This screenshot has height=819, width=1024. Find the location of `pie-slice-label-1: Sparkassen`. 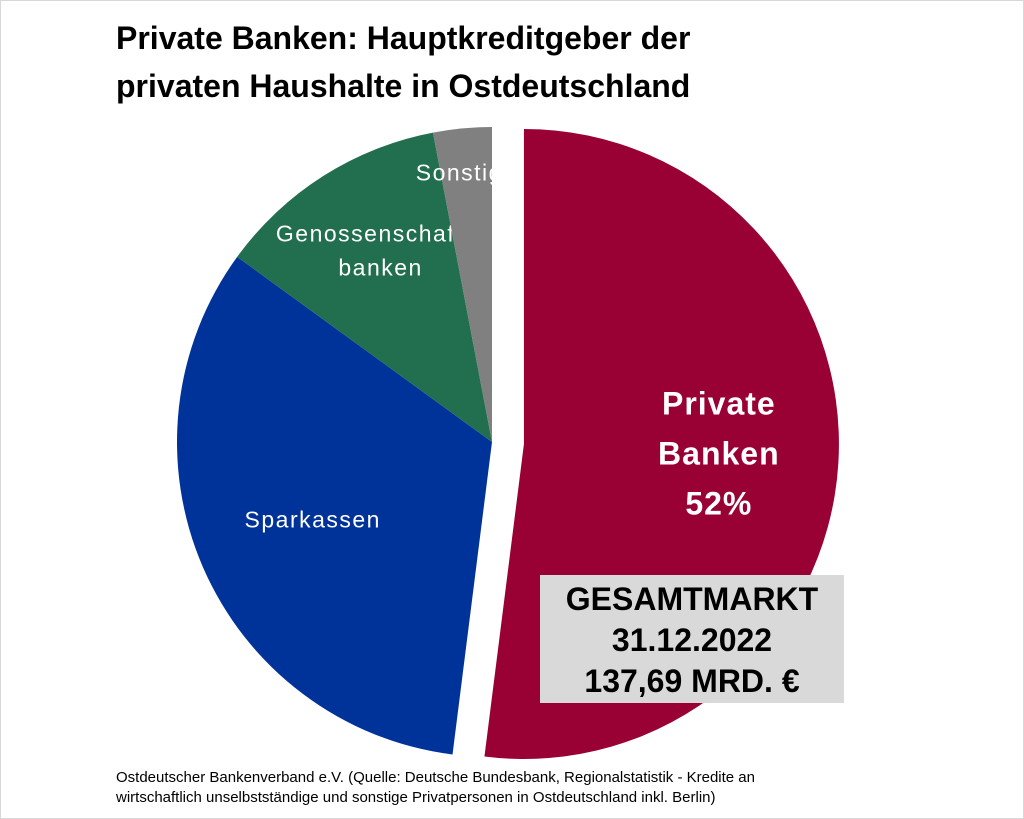

pie-slice-label-1: Sparkassen is located at coordinates (313, 520).